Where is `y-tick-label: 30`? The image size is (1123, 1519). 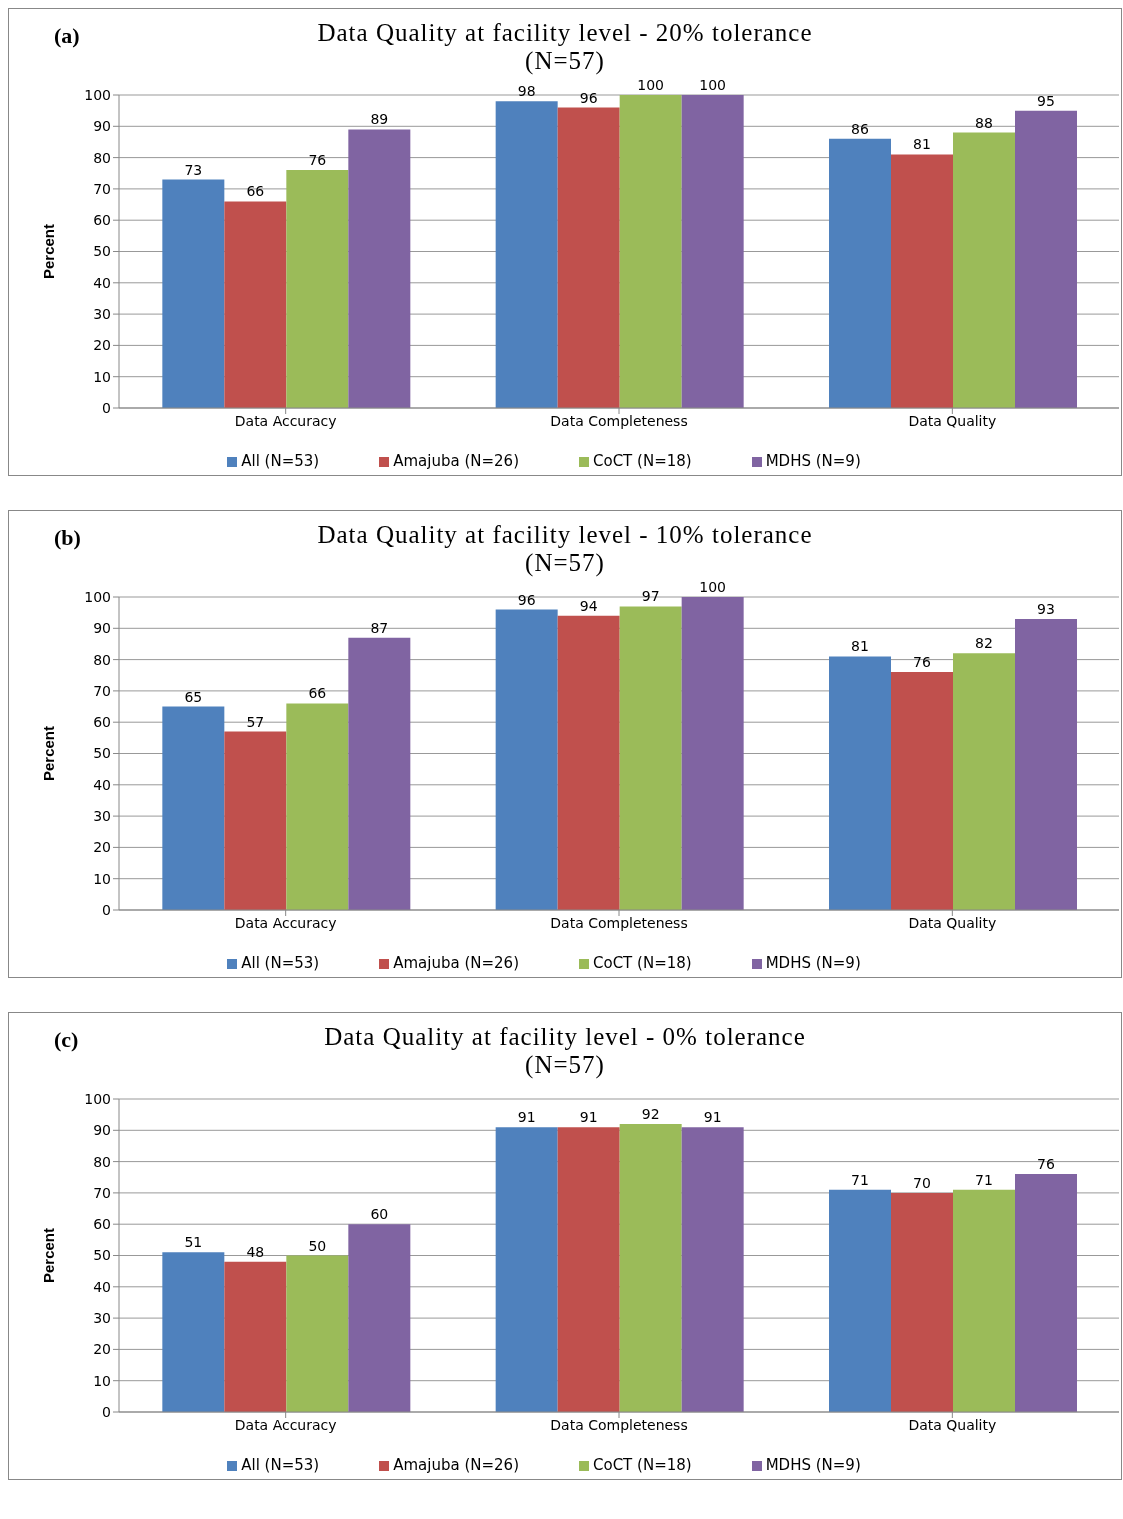 y-tick-label: 30 is located at coordinates (102, 816).